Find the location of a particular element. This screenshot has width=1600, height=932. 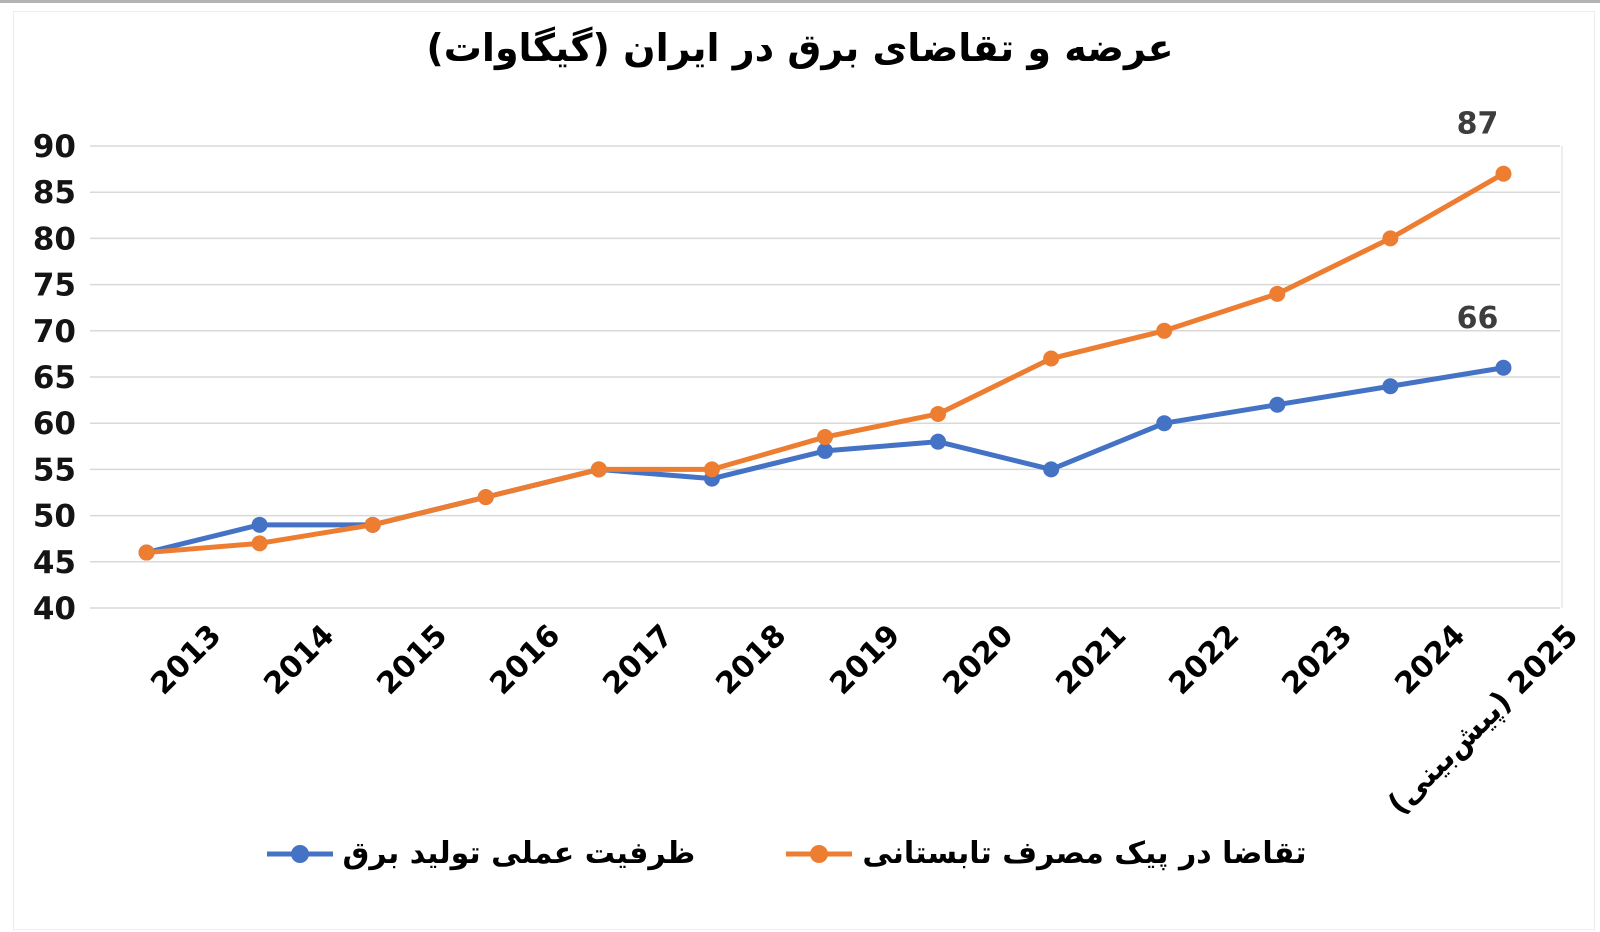

chart-title: عرضه و تقاضای برق در ایران (گیگاوات) is located at coordinates (800, 48).